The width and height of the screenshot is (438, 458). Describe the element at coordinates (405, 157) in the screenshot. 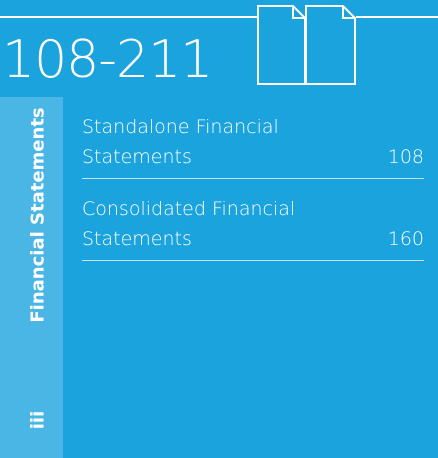

I see `page-number: 108` at that location.